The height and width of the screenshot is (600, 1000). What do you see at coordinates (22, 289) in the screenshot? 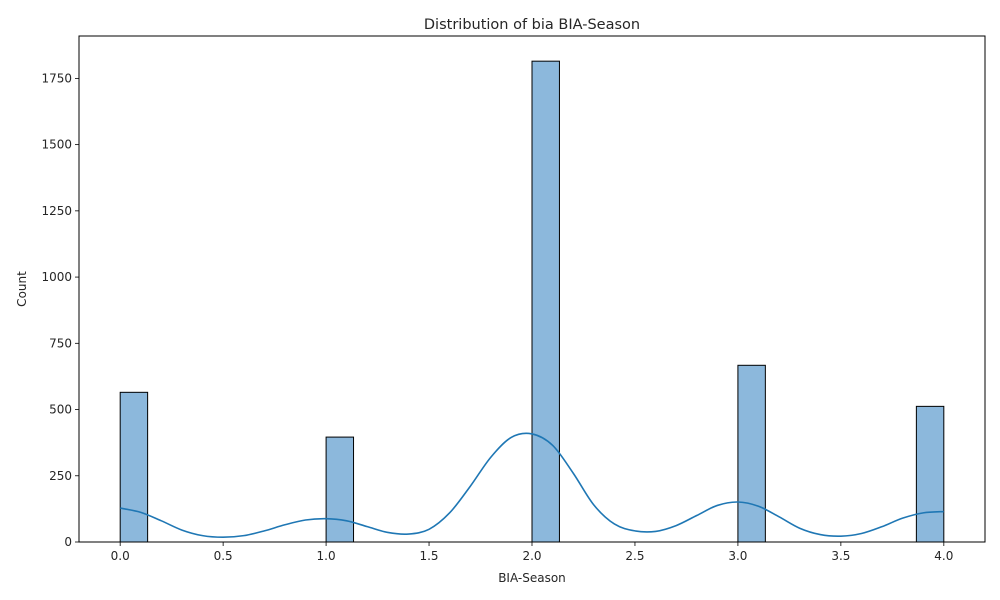
I see `y-axis-label: Count` at bounding box center [22, 289].